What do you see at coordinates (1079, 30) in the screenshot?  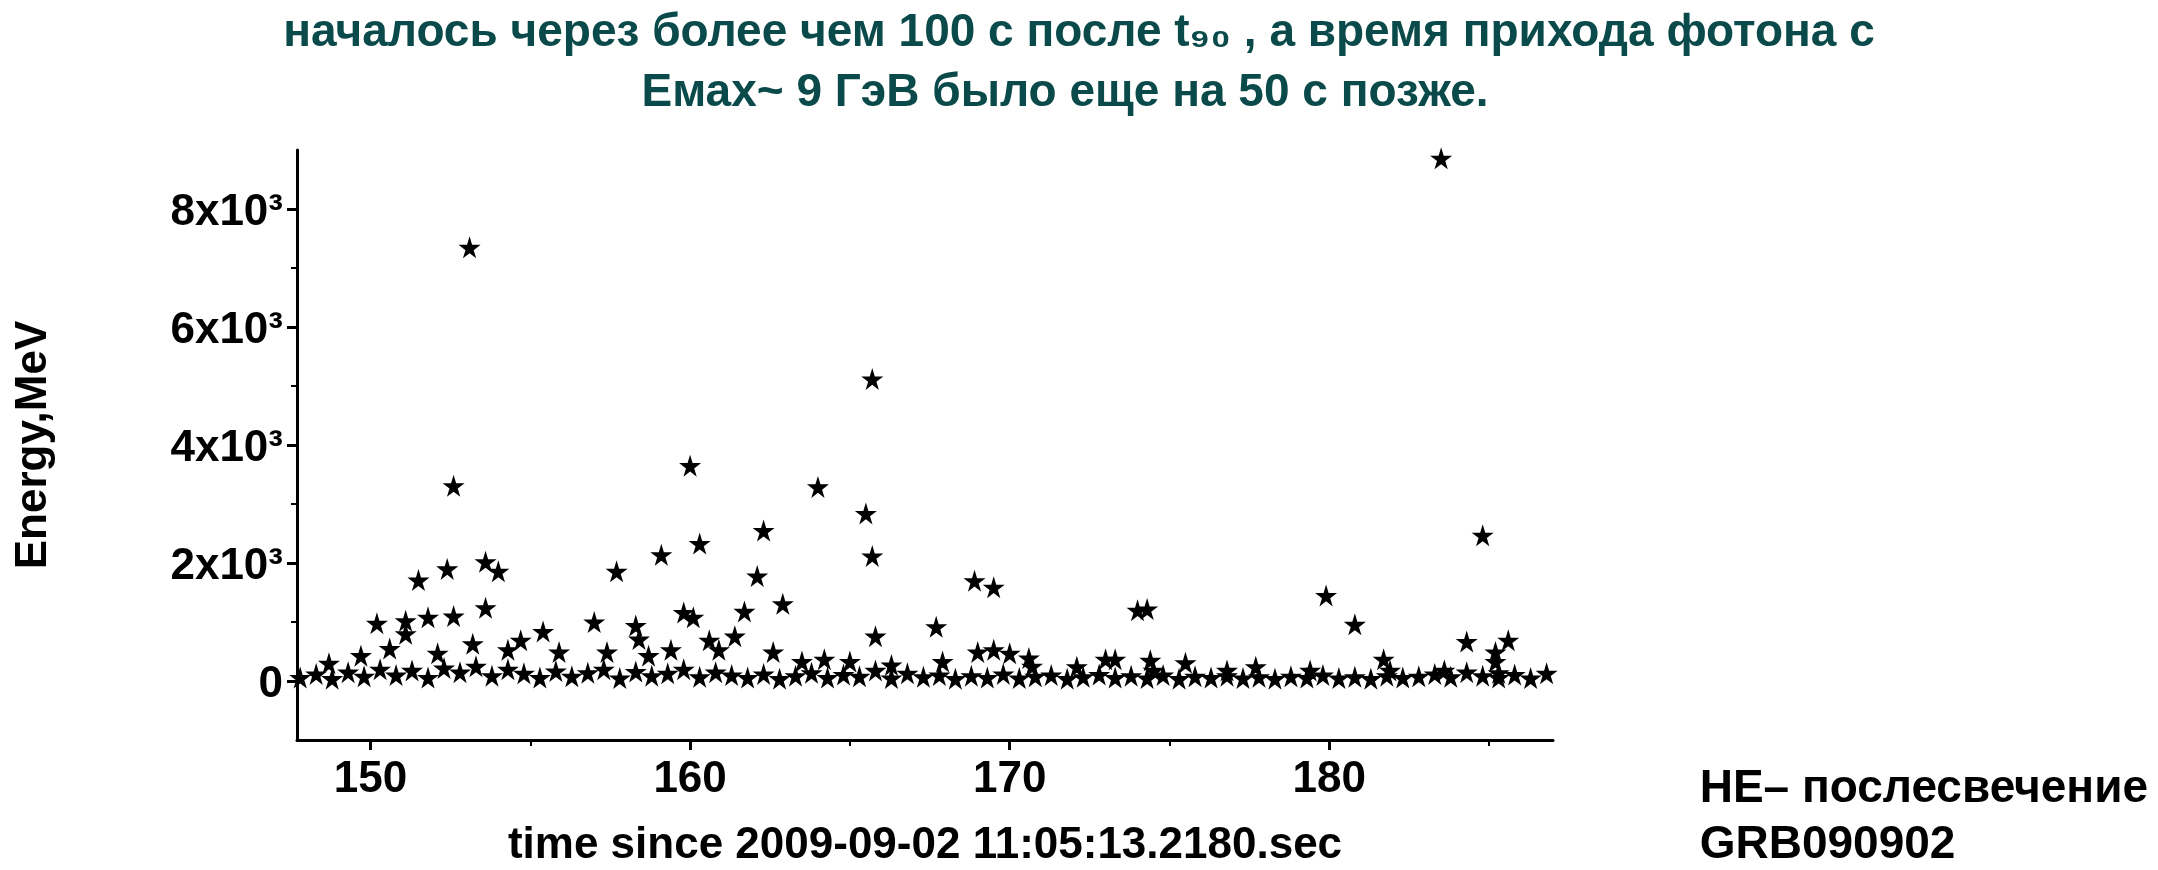 I see `chart-title: началось через более чем 100 с после t₉₀ , а время прихода фотона с` at bounding box center [1079, 30].